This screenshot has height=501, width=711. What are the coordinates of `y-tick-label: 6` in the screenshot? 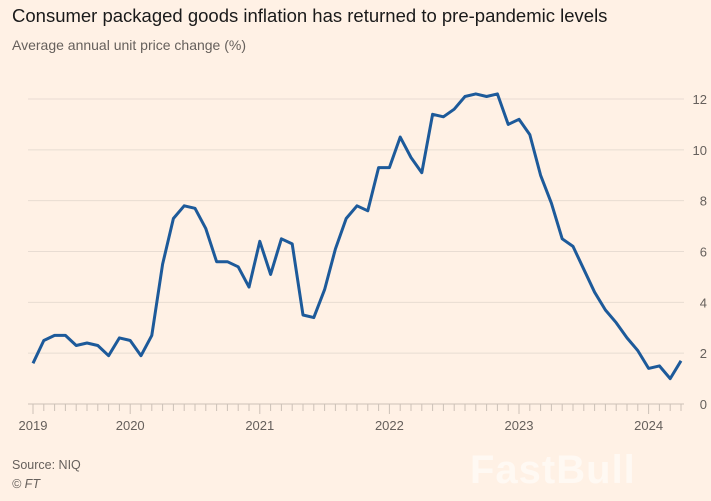 It's located at (703, 252).